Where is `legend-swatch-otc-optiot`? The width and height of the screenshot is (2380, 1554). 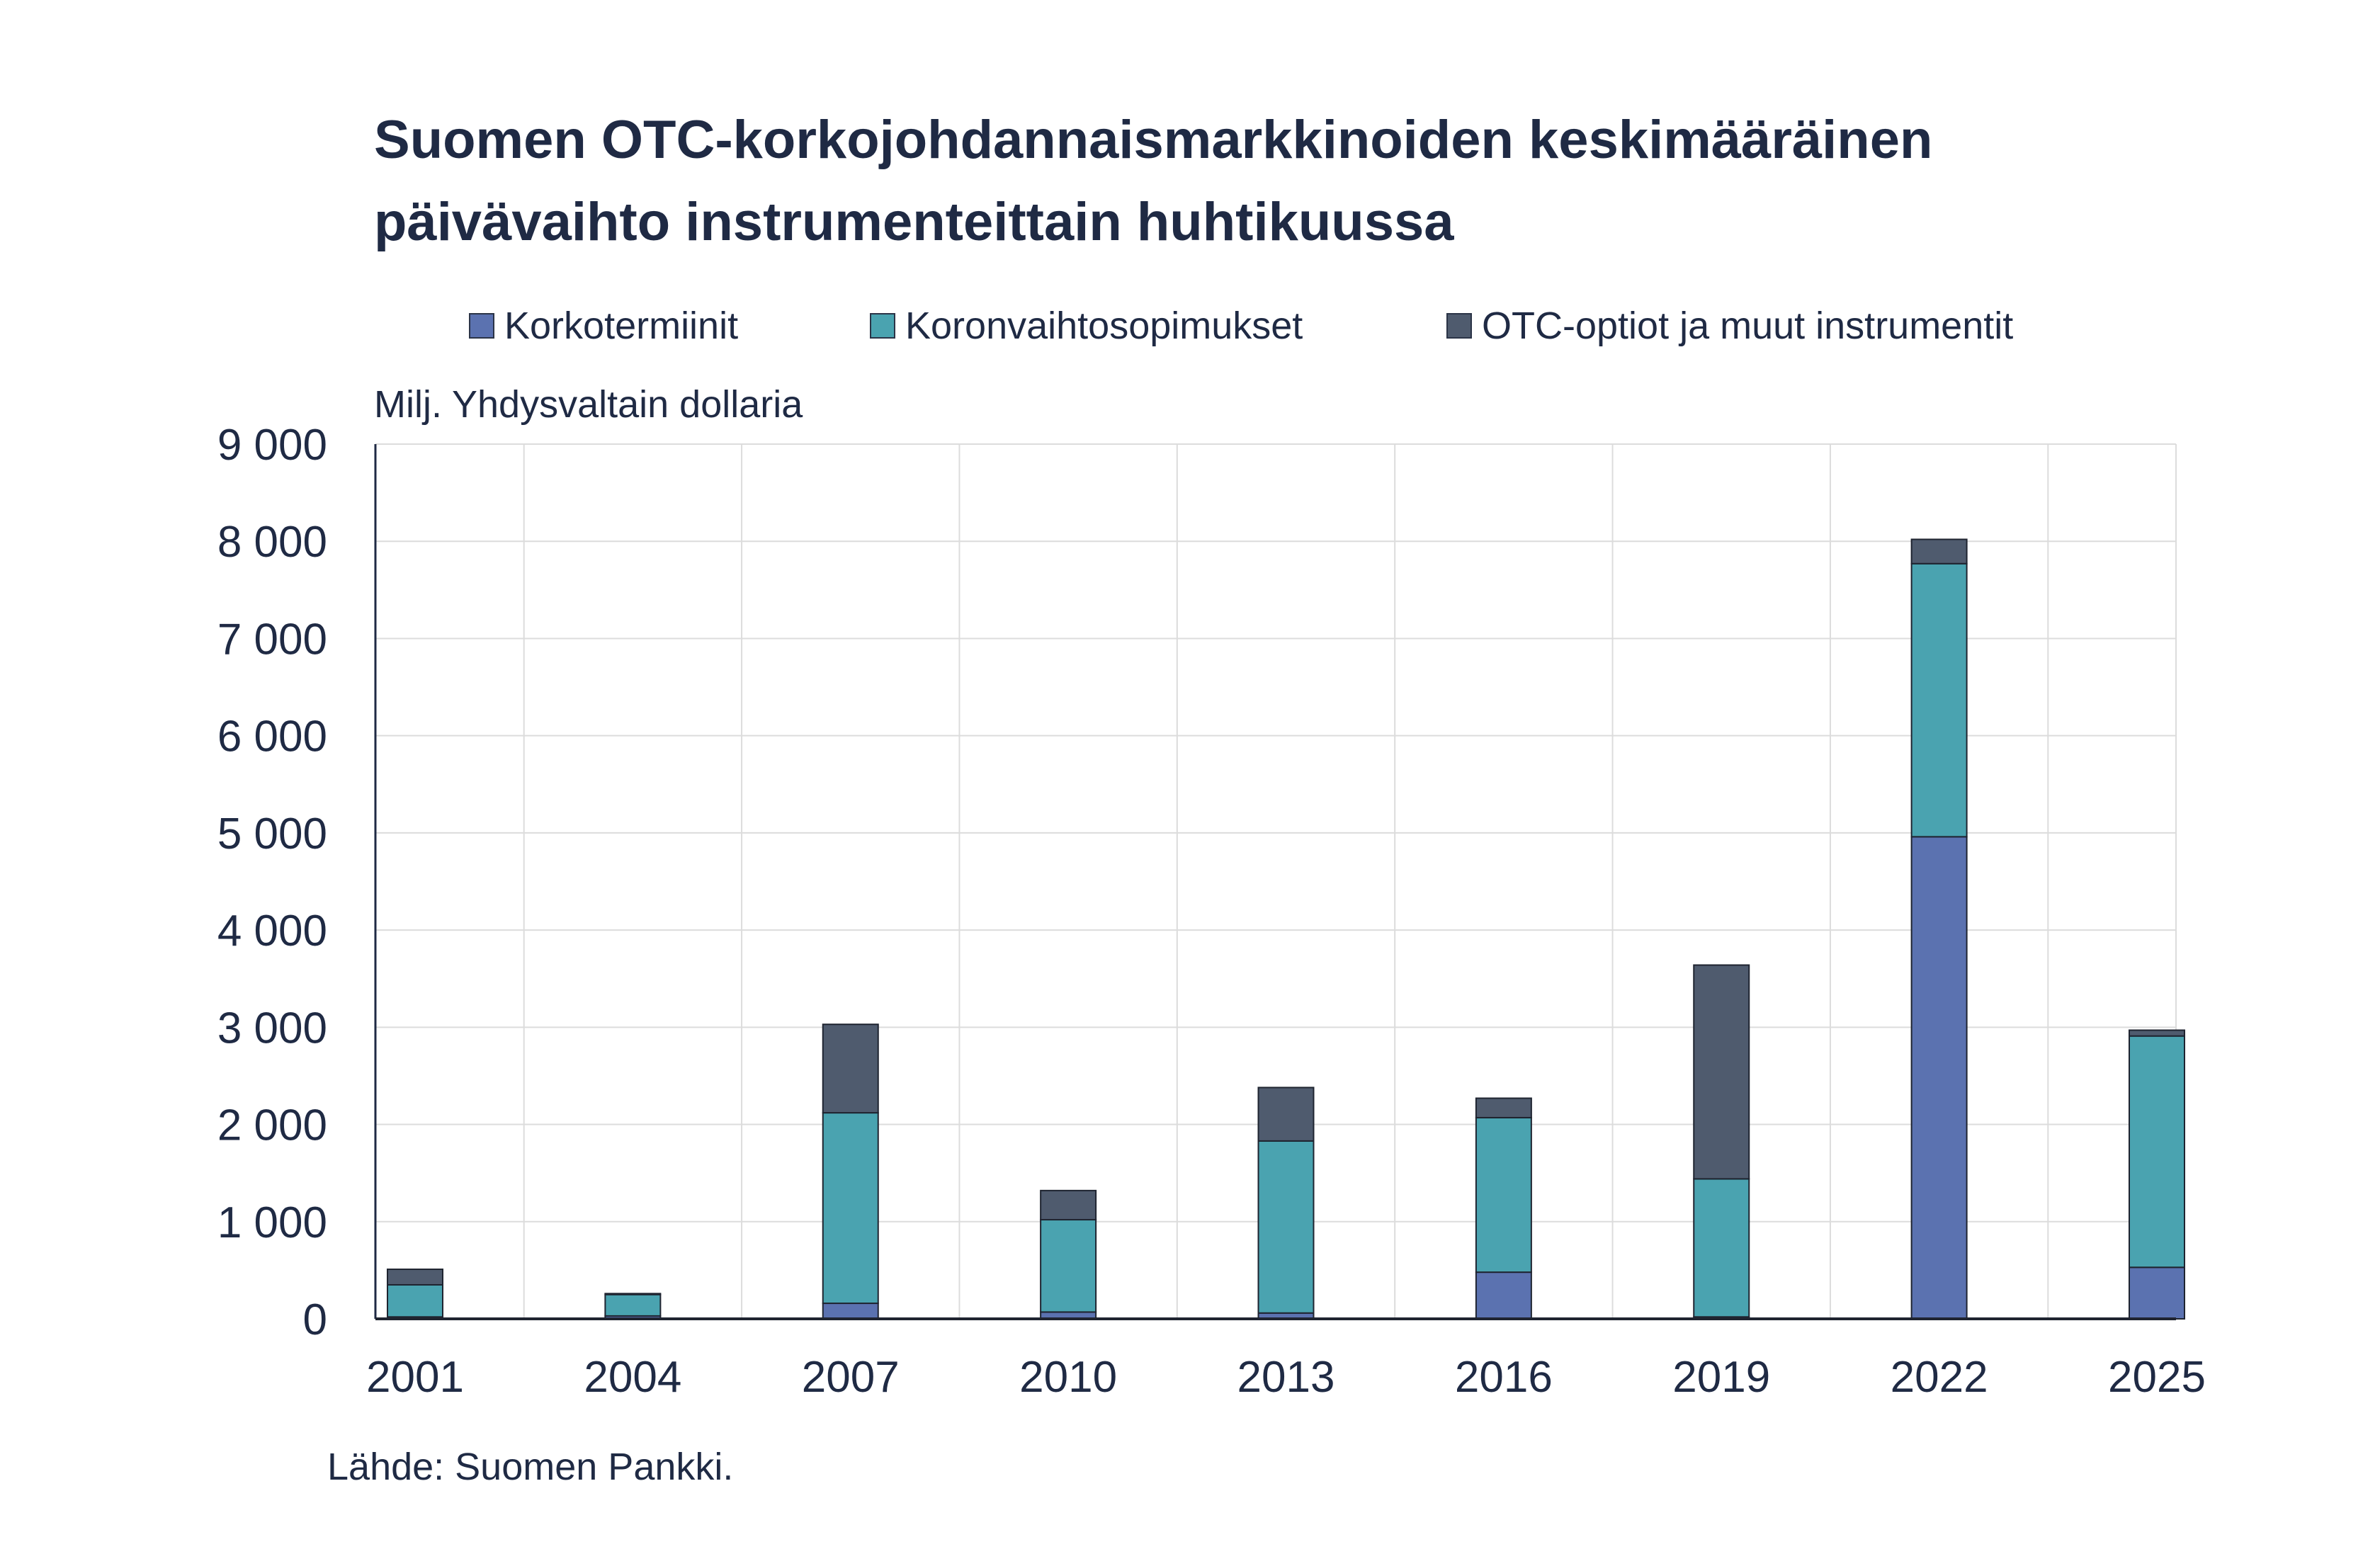 legend-swatch-otc-optiot is located at coordinates (1459, 326).